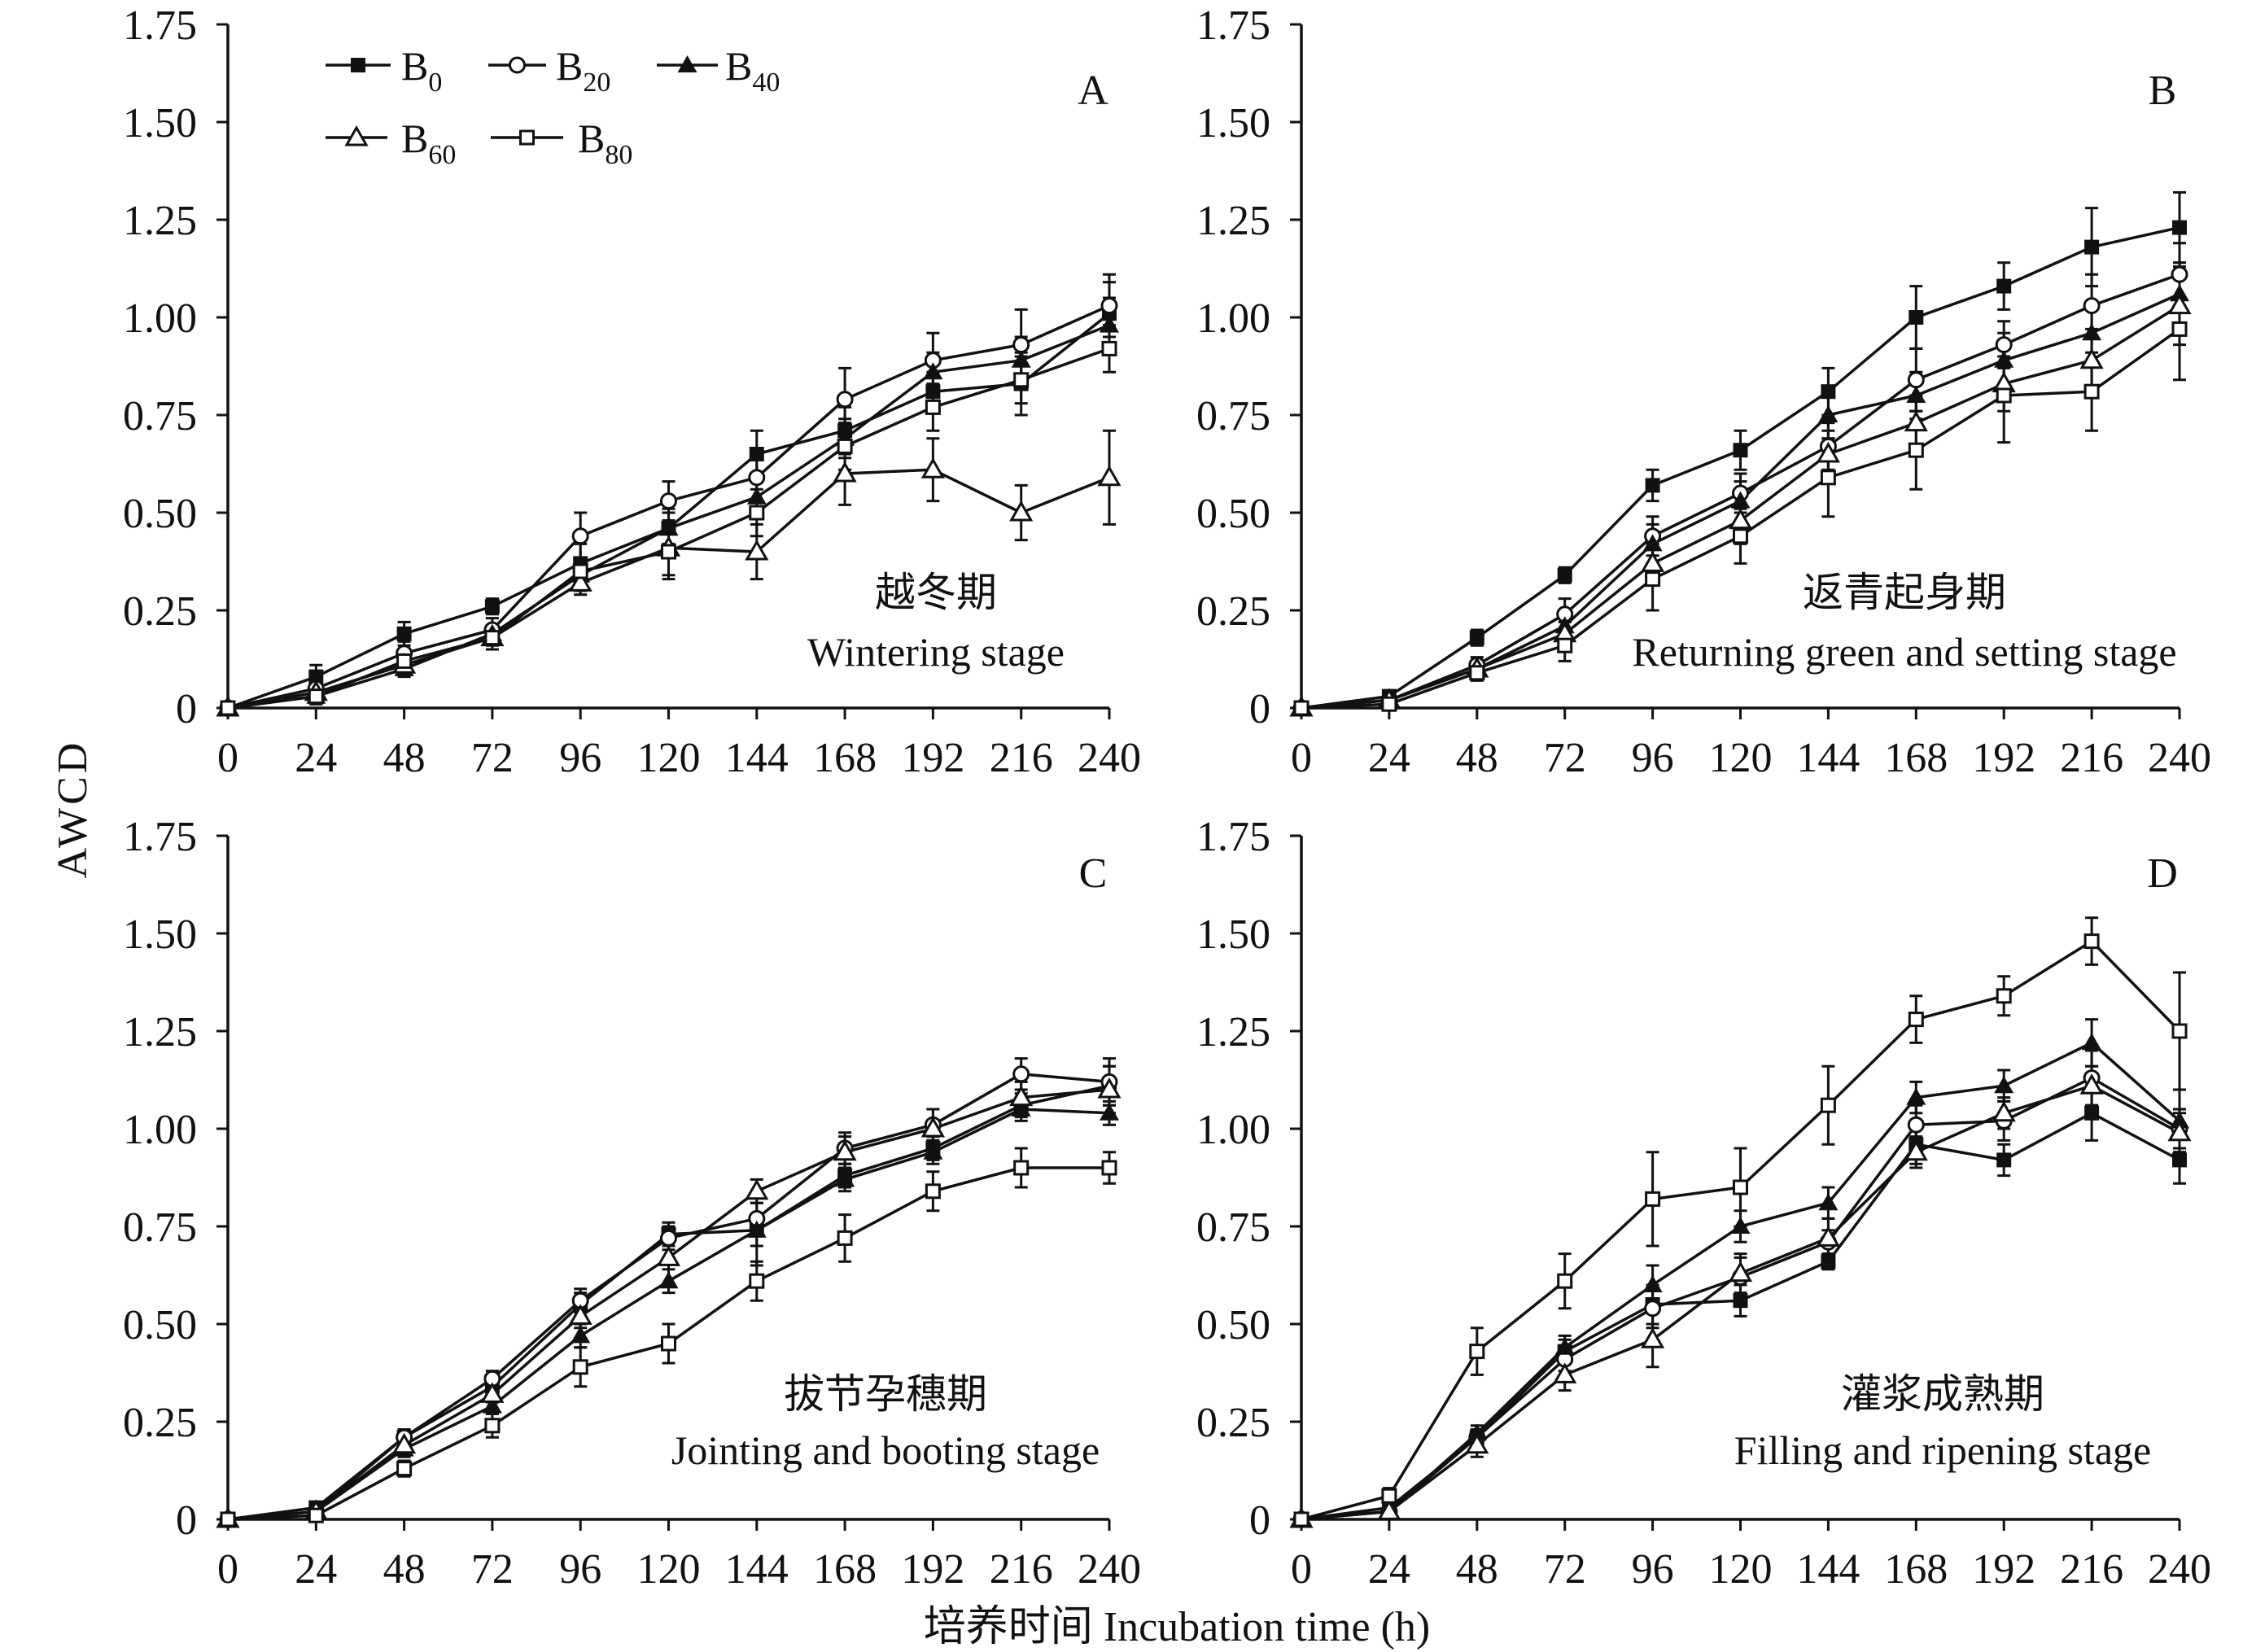  Describe the element at coordinates (1022, 758) in the screenshot. I see `panel-a-x-tick-label: 216` at that location.